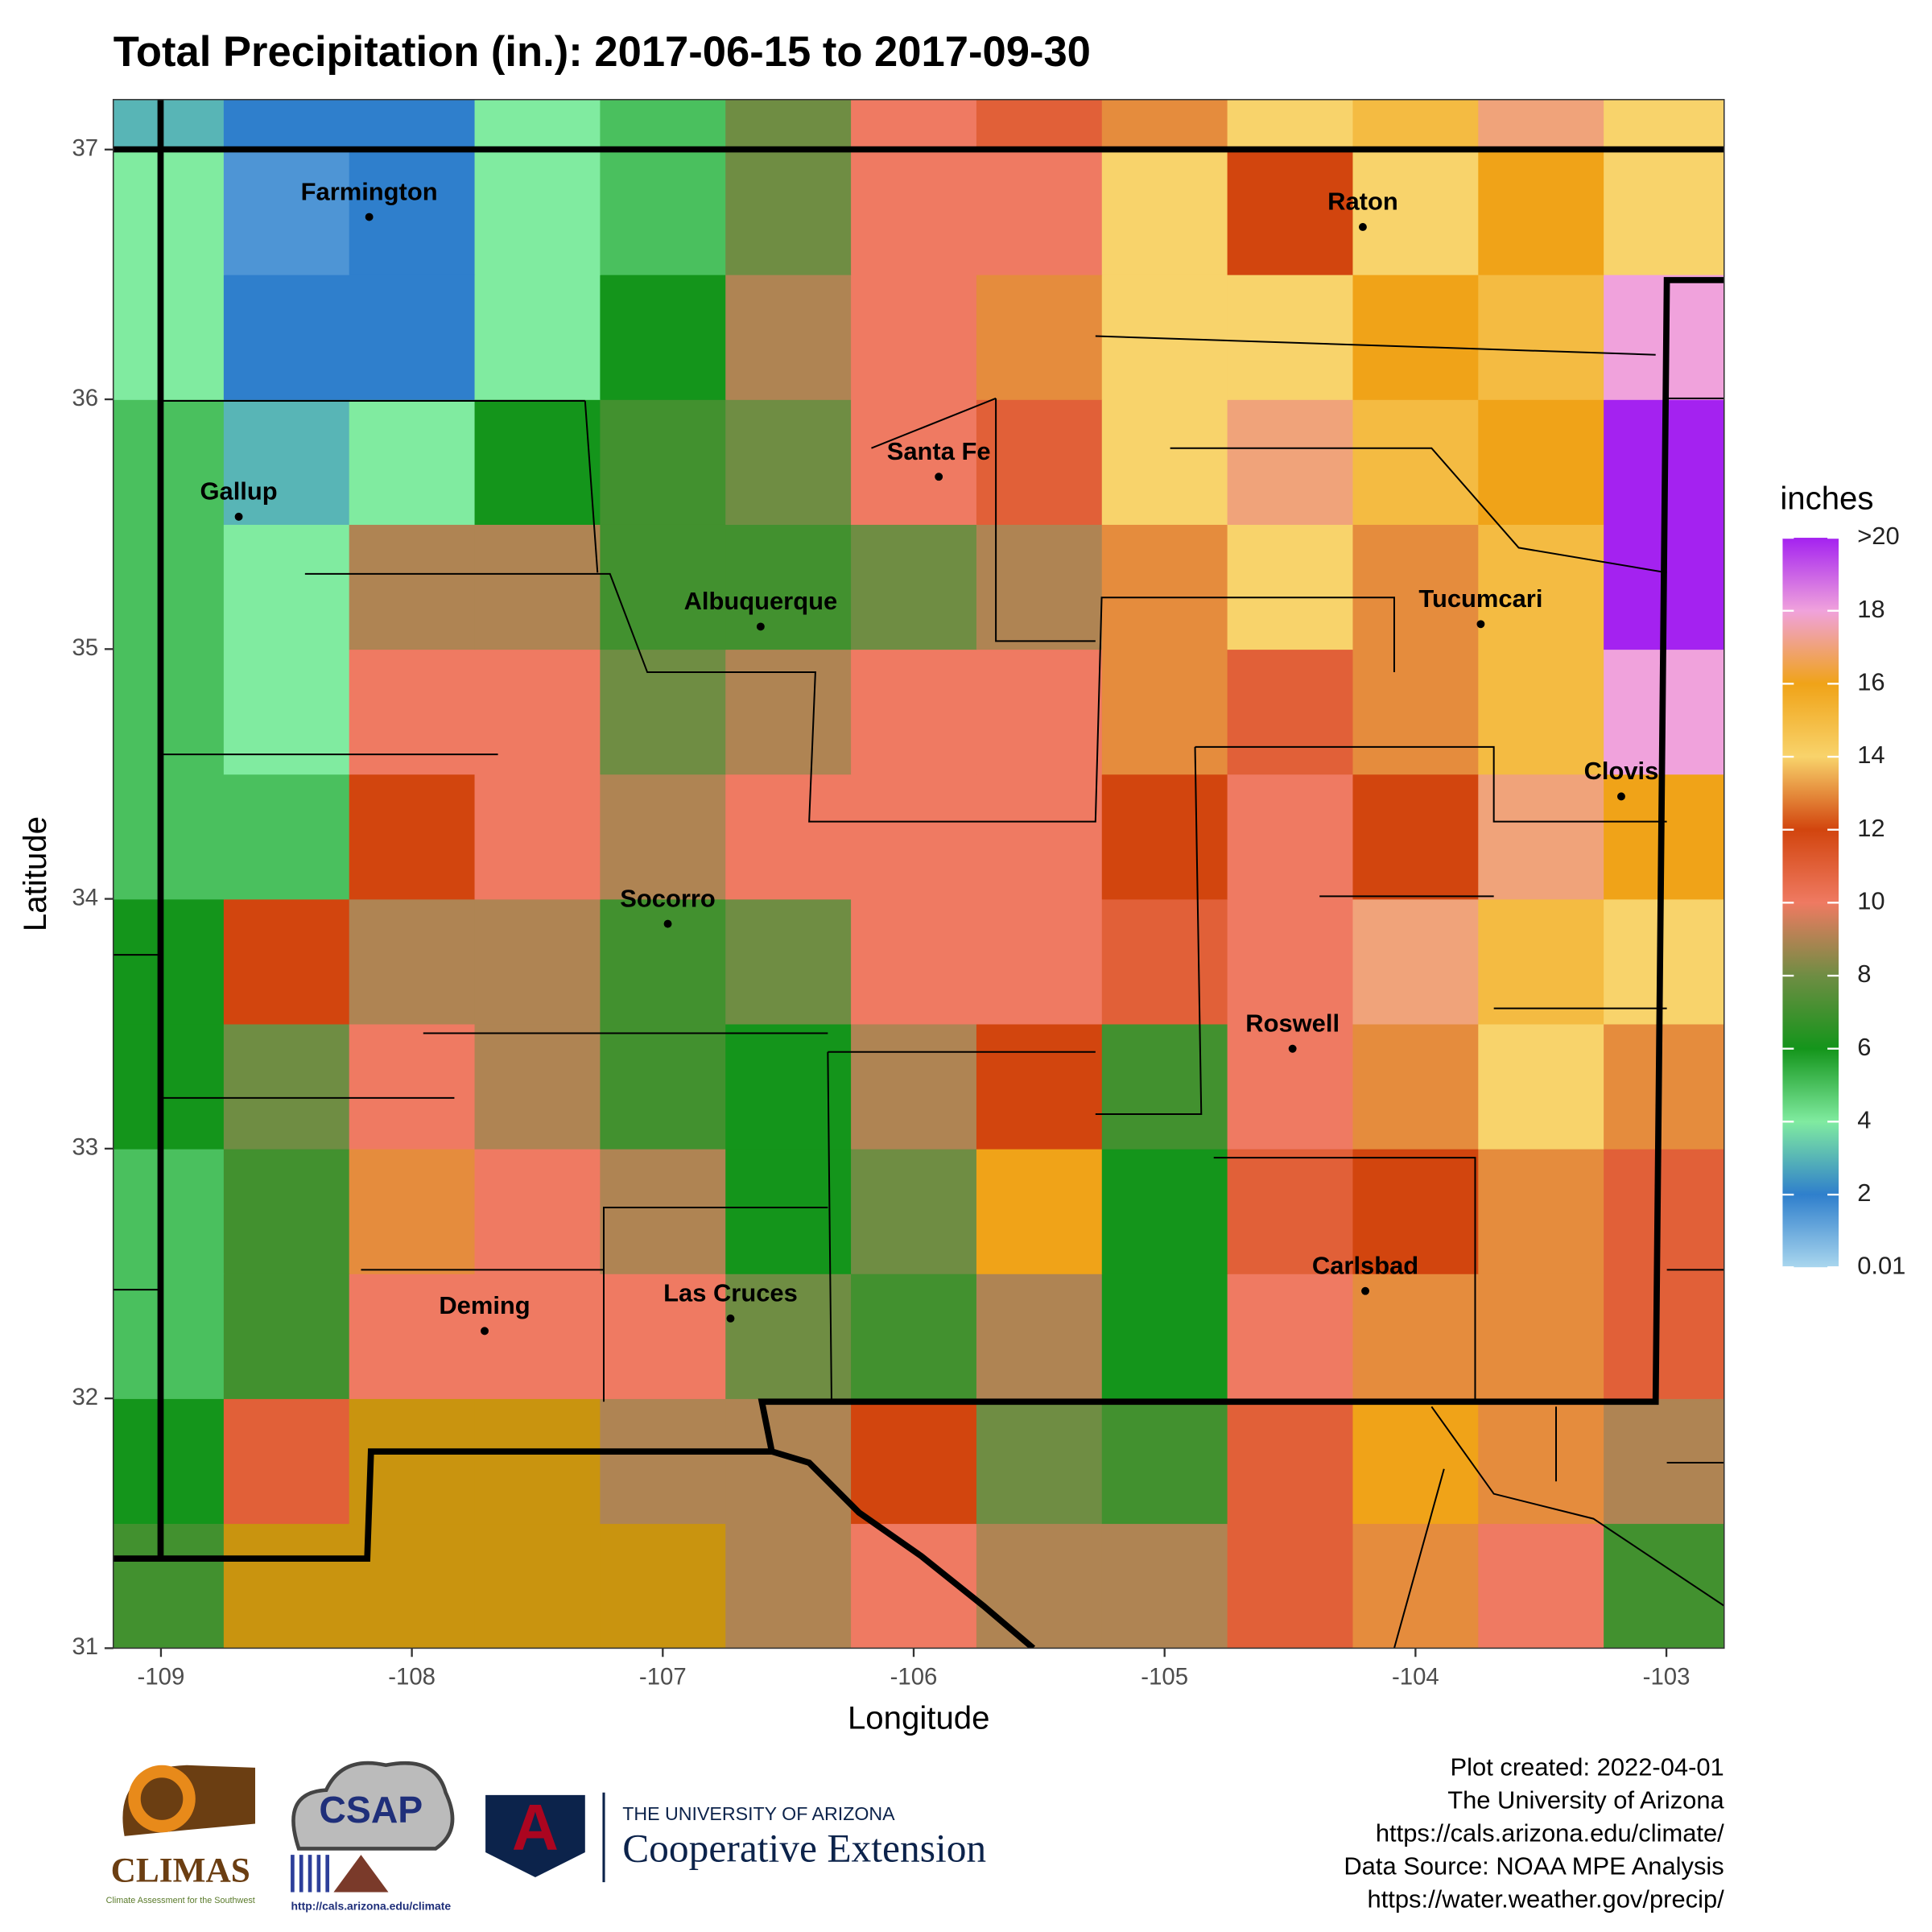 The width and height of the screenshot is (1932, 1932). I want to click on city-label: Tucumcari, so click(1480, 598).